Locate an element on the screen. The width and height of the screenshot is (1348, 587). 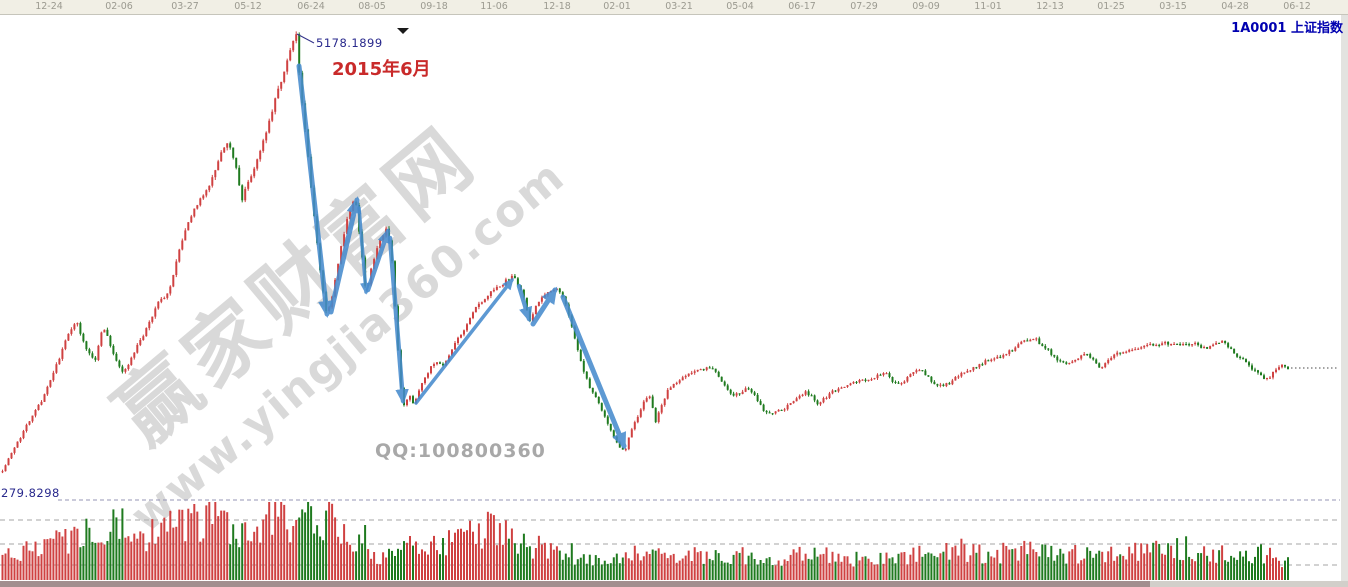
axis-date-label: 06-12 is located at coordinates (1297, 6).